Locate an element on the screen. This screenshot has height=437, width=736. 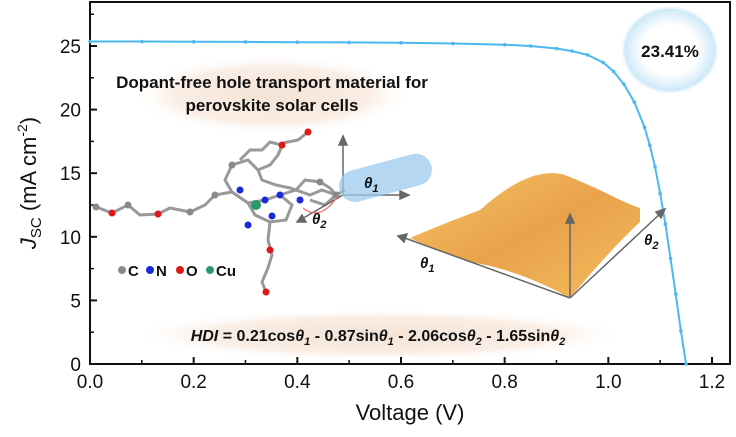
energy-surface is located at coordinates (525, 235).